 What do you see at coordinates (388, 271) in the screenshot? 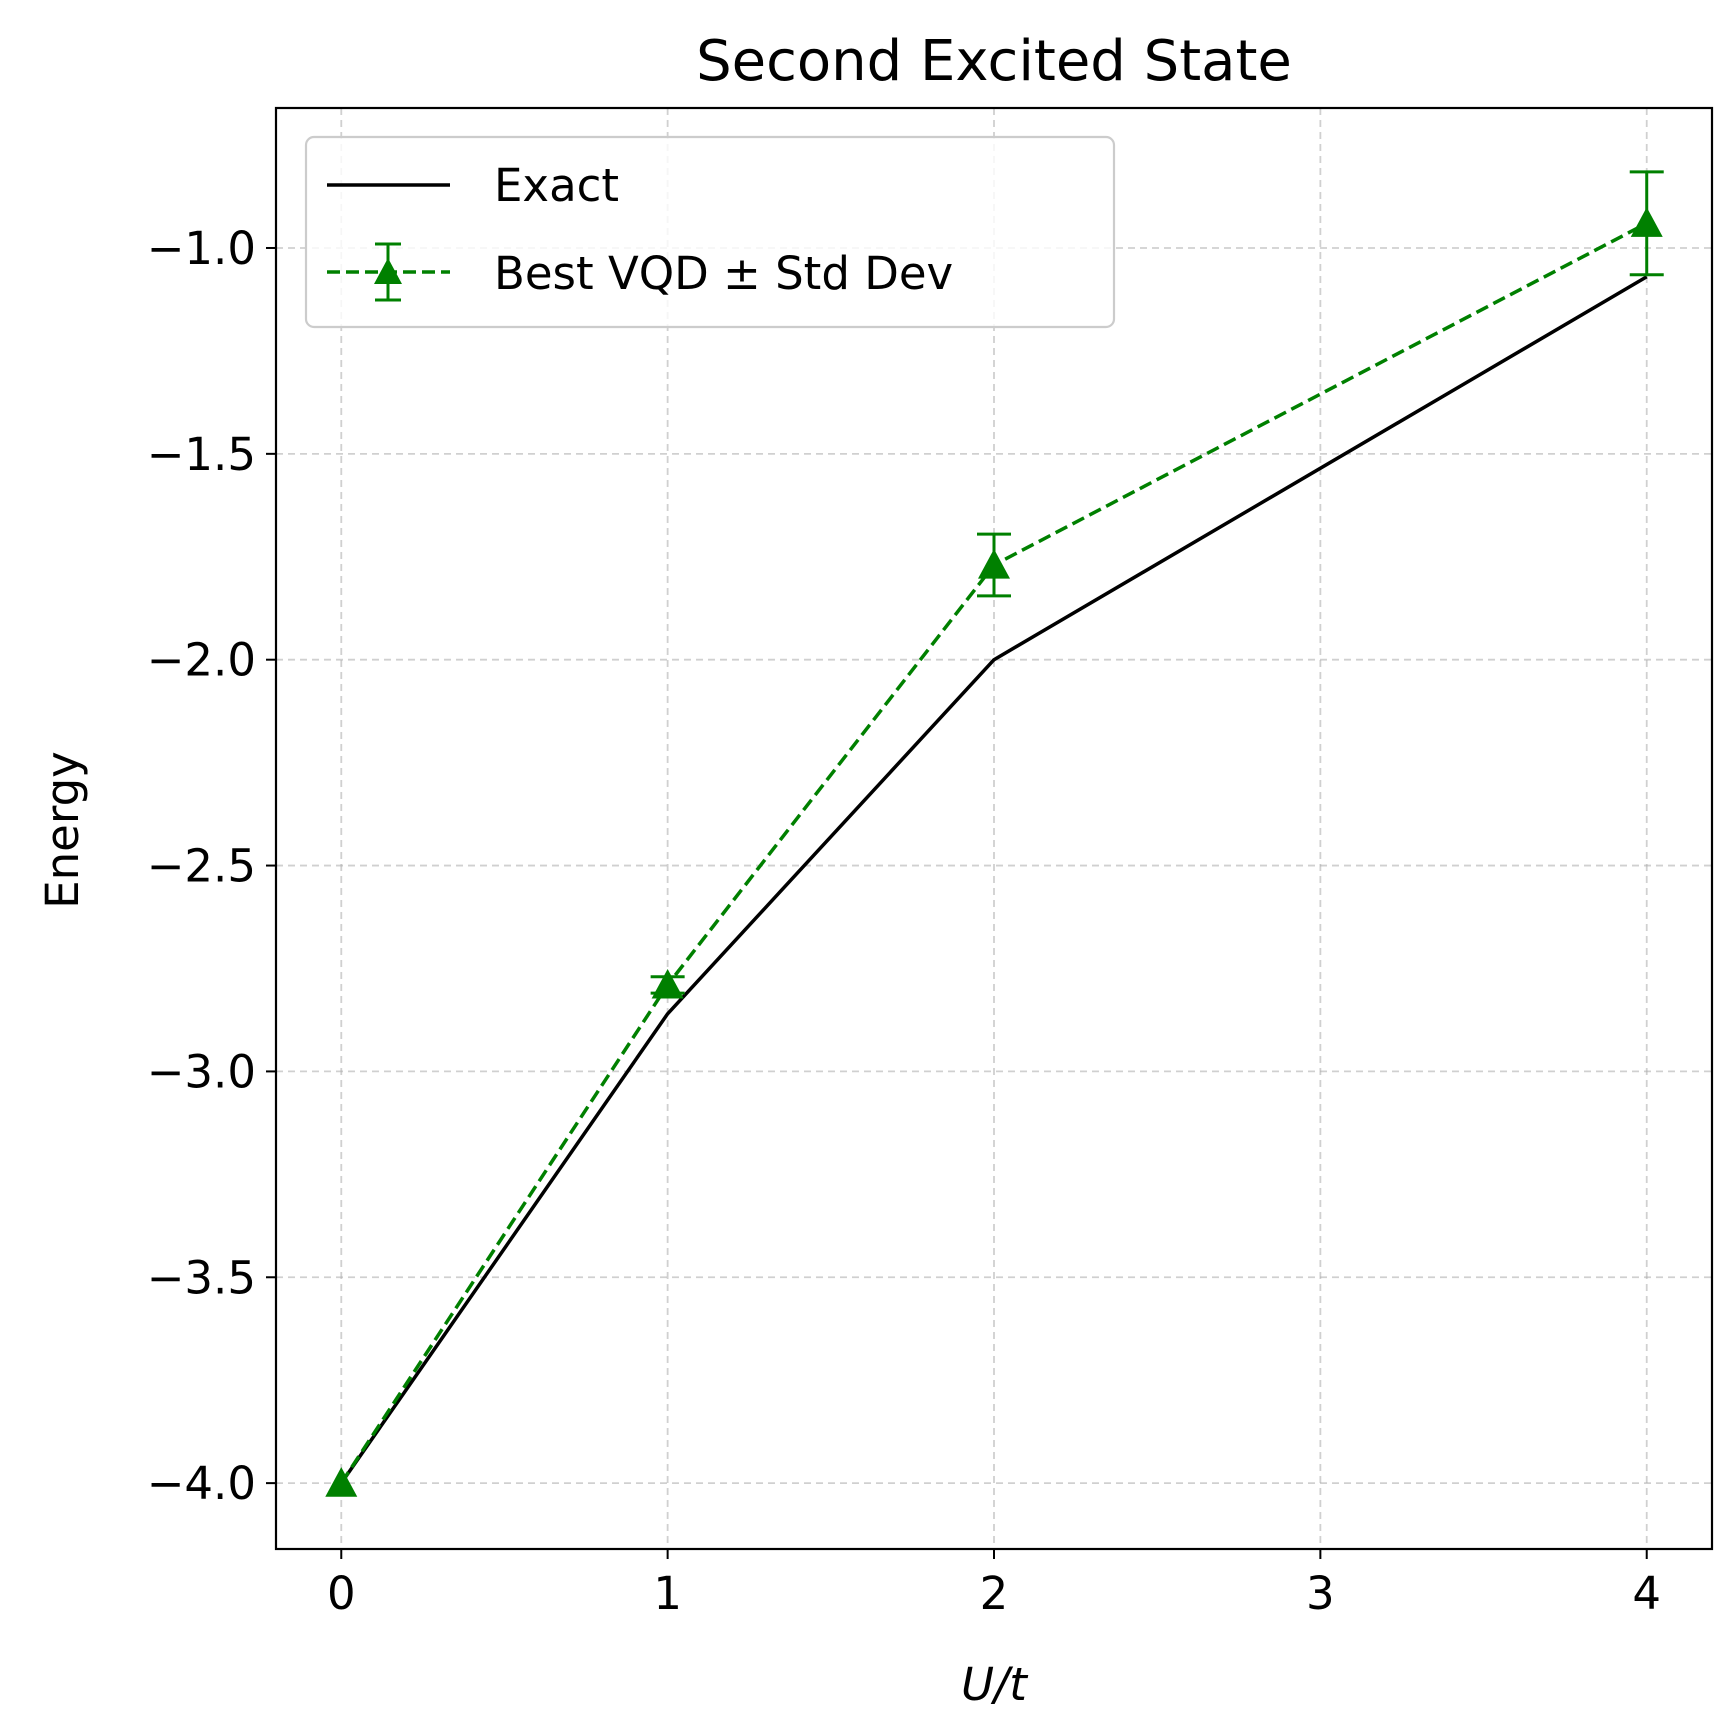
I see `legend-vqd-marker` at bounding box center [388, 271].